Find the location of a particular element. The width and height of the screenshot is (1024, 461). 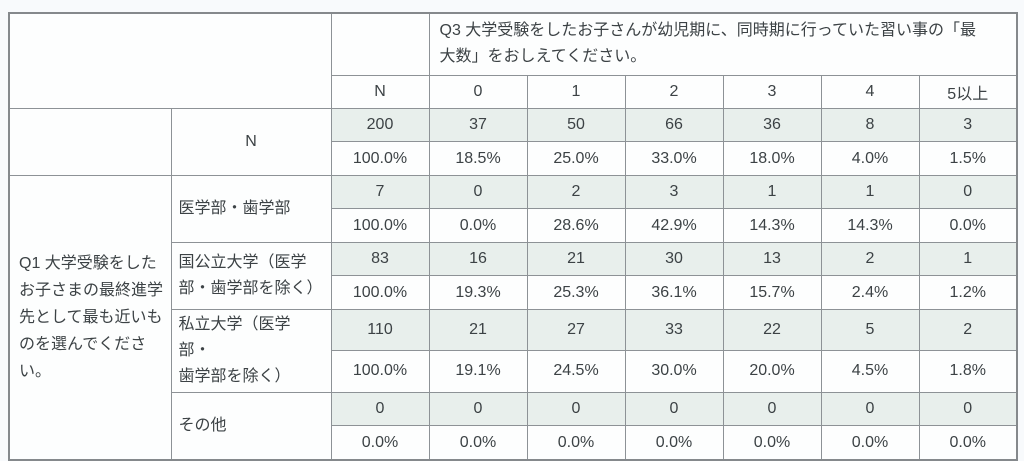

percent-cell: 25.3% is located at coordinates (576, 292).